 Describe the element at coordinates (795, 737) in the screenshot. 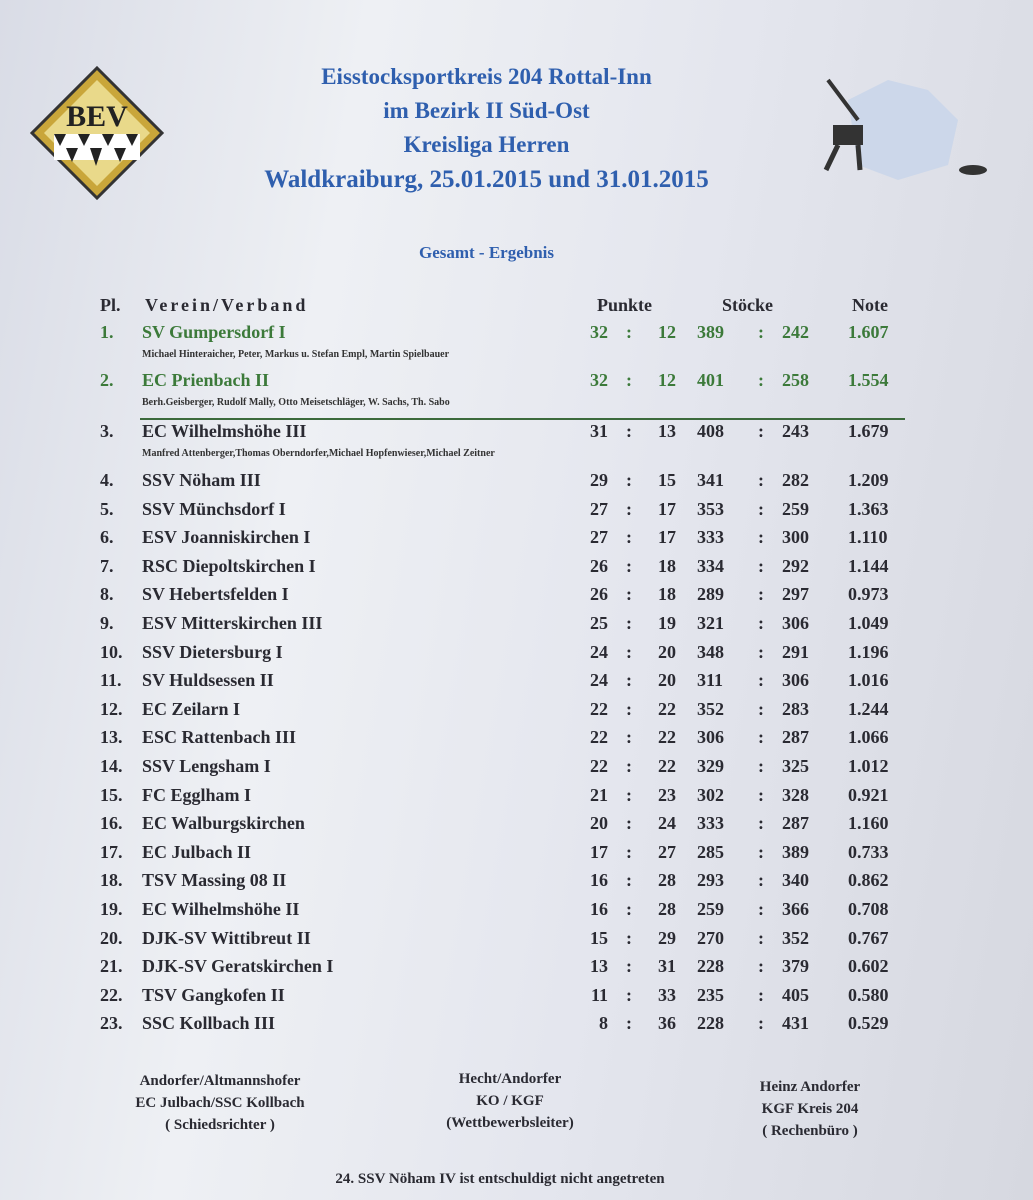

I see `stocks-against: 287` at that location.